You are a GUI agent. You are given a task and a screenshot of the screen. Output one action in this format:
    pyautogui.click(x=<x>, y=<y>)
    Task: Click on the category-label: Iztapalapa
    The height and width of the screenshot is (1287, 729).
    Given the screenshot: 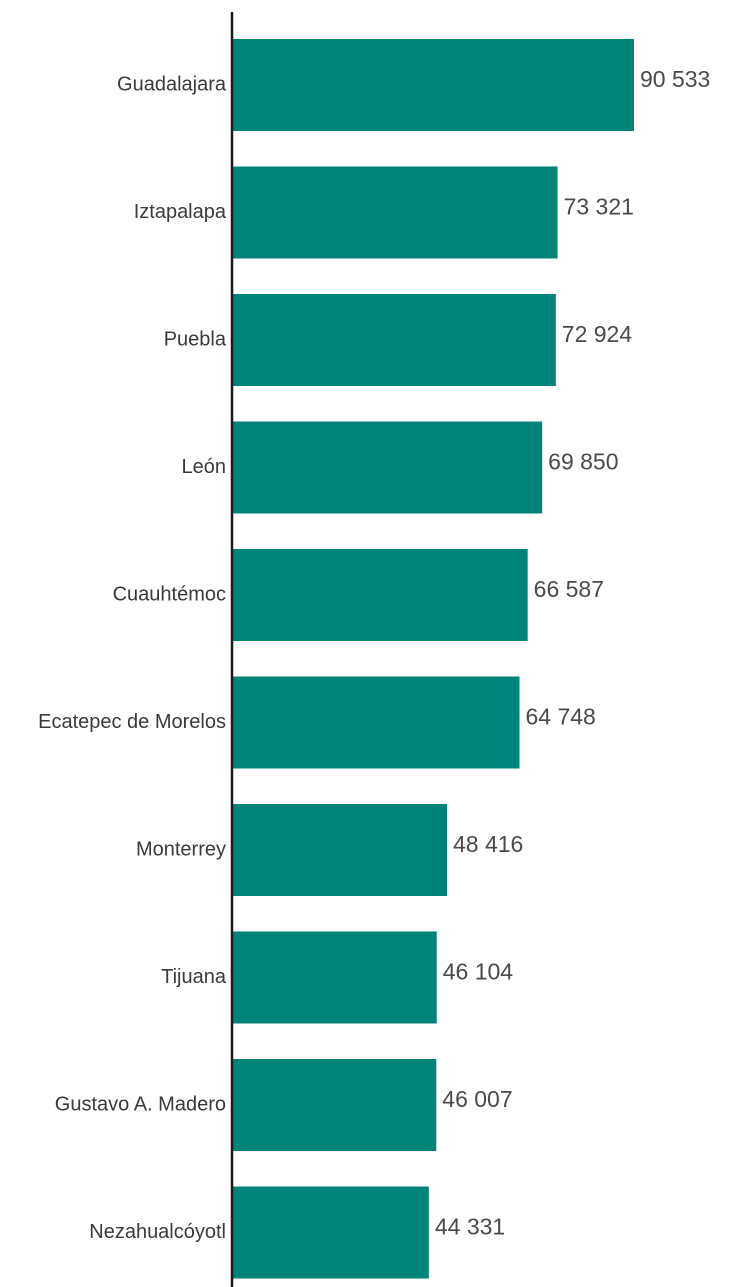 What is the action you would take?
    pyautogui.click(x=180, y=212)
    